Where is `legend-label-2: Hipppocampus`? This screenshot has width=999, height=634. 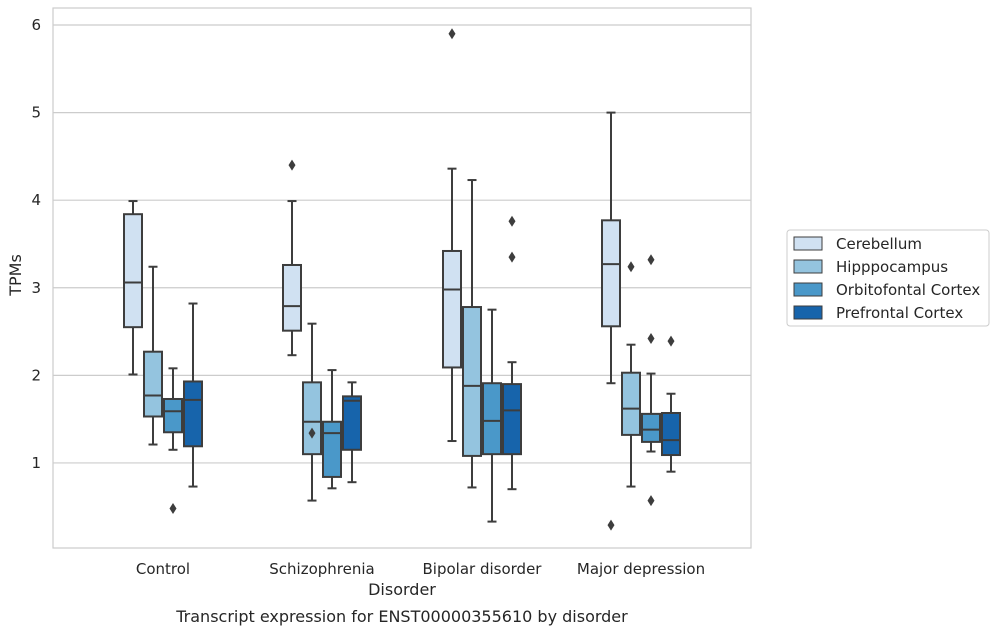
legend-label-2: Hipppocampus is located at coordinates (892, 267).